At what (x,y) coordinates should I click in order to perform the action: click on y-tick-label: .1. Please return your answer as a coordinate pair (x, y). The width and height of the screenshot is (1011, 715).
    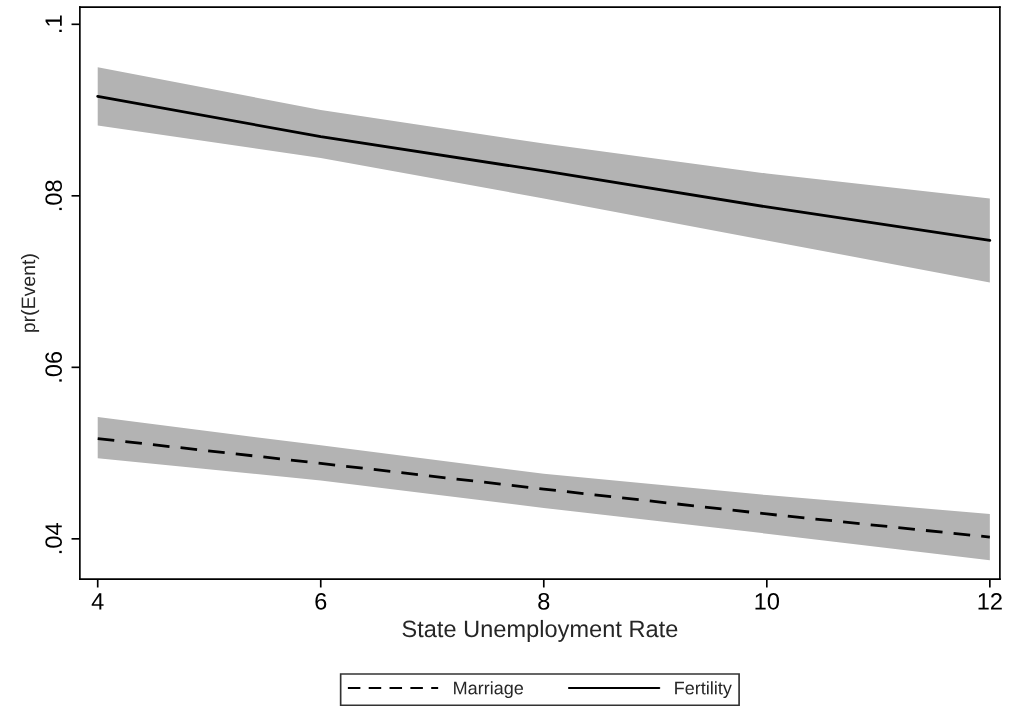
    Looking at the image, I should click on (53, 23).